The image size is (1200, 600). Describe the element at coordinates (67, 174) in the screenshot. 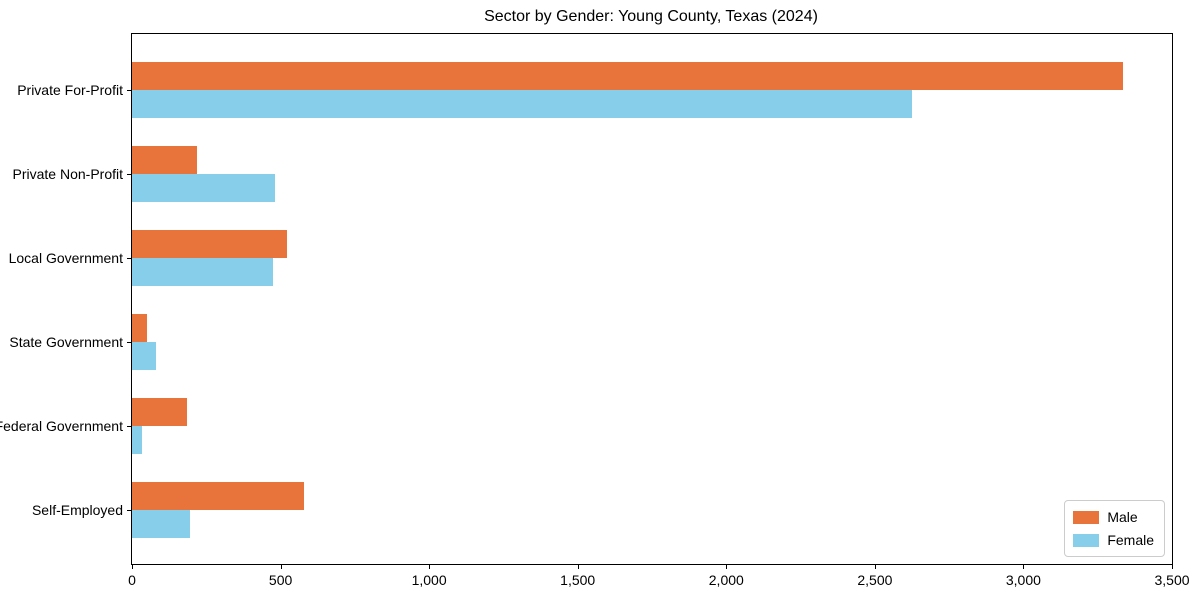

I see `y-axis-category-label: Private Non-Profit` at that location.